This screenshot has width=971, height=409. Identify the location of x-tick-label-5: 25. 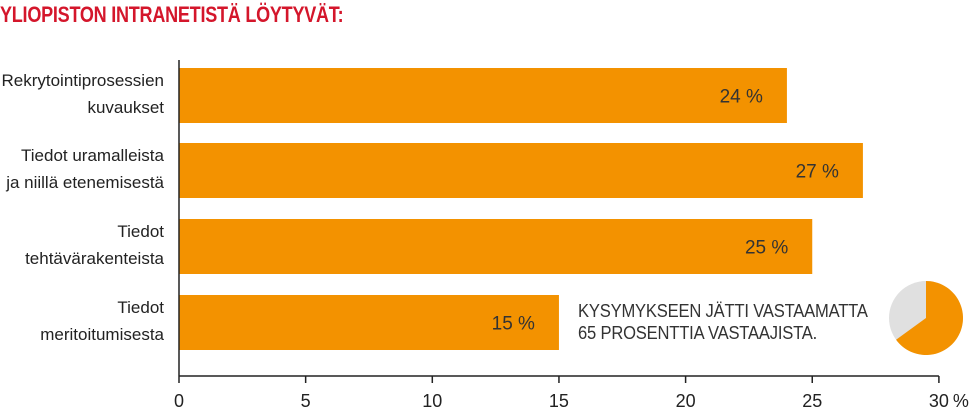
(812, 400).